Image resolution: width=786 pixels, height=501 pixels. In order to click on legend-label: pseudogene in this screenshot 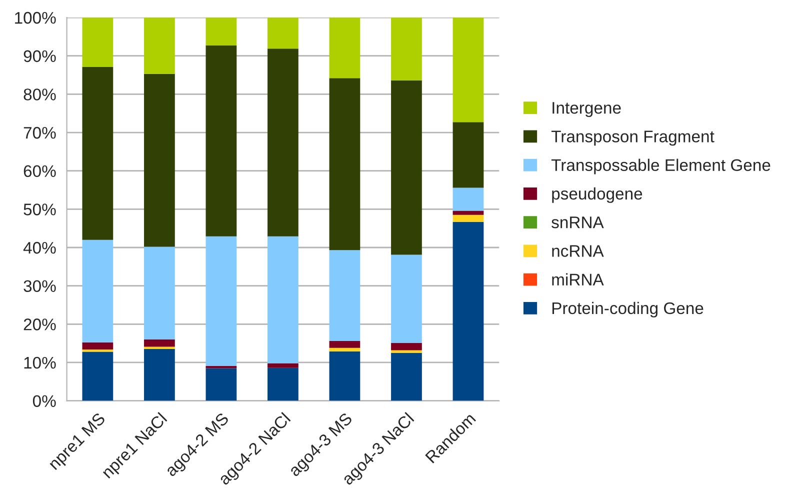, I will do `click(597, 195)`.